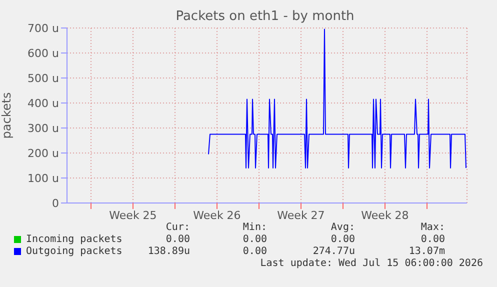 The height and width of the screenshot is (287, 497). What do you see at coordinates (43, 78) in the screenshot?
I see `y-tick-label: 500 u` at bounding box center [43, 78].